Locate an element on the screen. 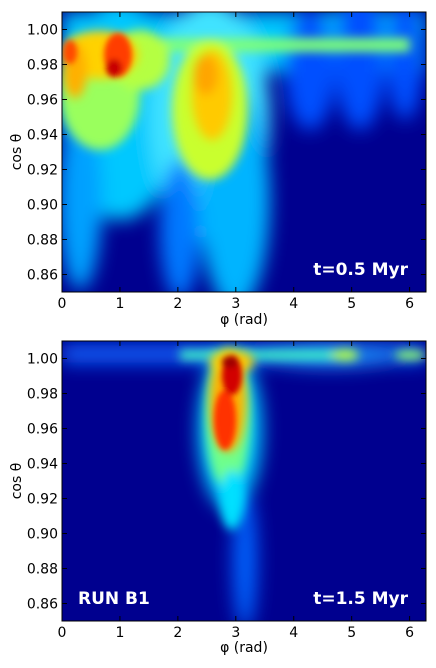 The width and height of the screenshot is (436, 668). y-axis-label-bottom: cos θ is located at coordinates (17, 481).